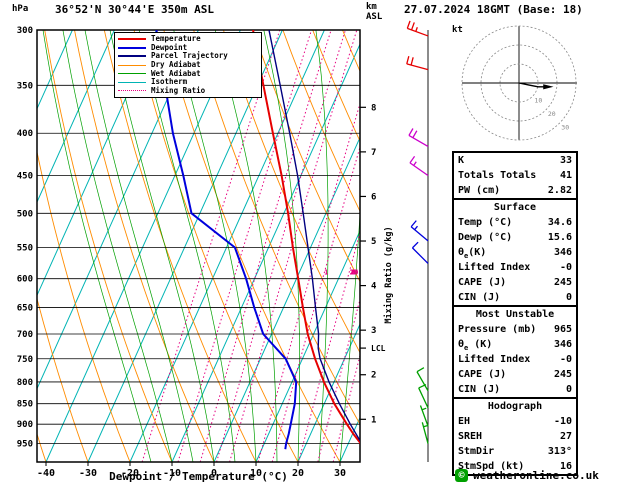 This screenshot has width=629, height=486. What do you see at coordinates (515, 389) in the screenshot?
I see `table-row: CIN (J) 0` at bounding box center [515, 389].